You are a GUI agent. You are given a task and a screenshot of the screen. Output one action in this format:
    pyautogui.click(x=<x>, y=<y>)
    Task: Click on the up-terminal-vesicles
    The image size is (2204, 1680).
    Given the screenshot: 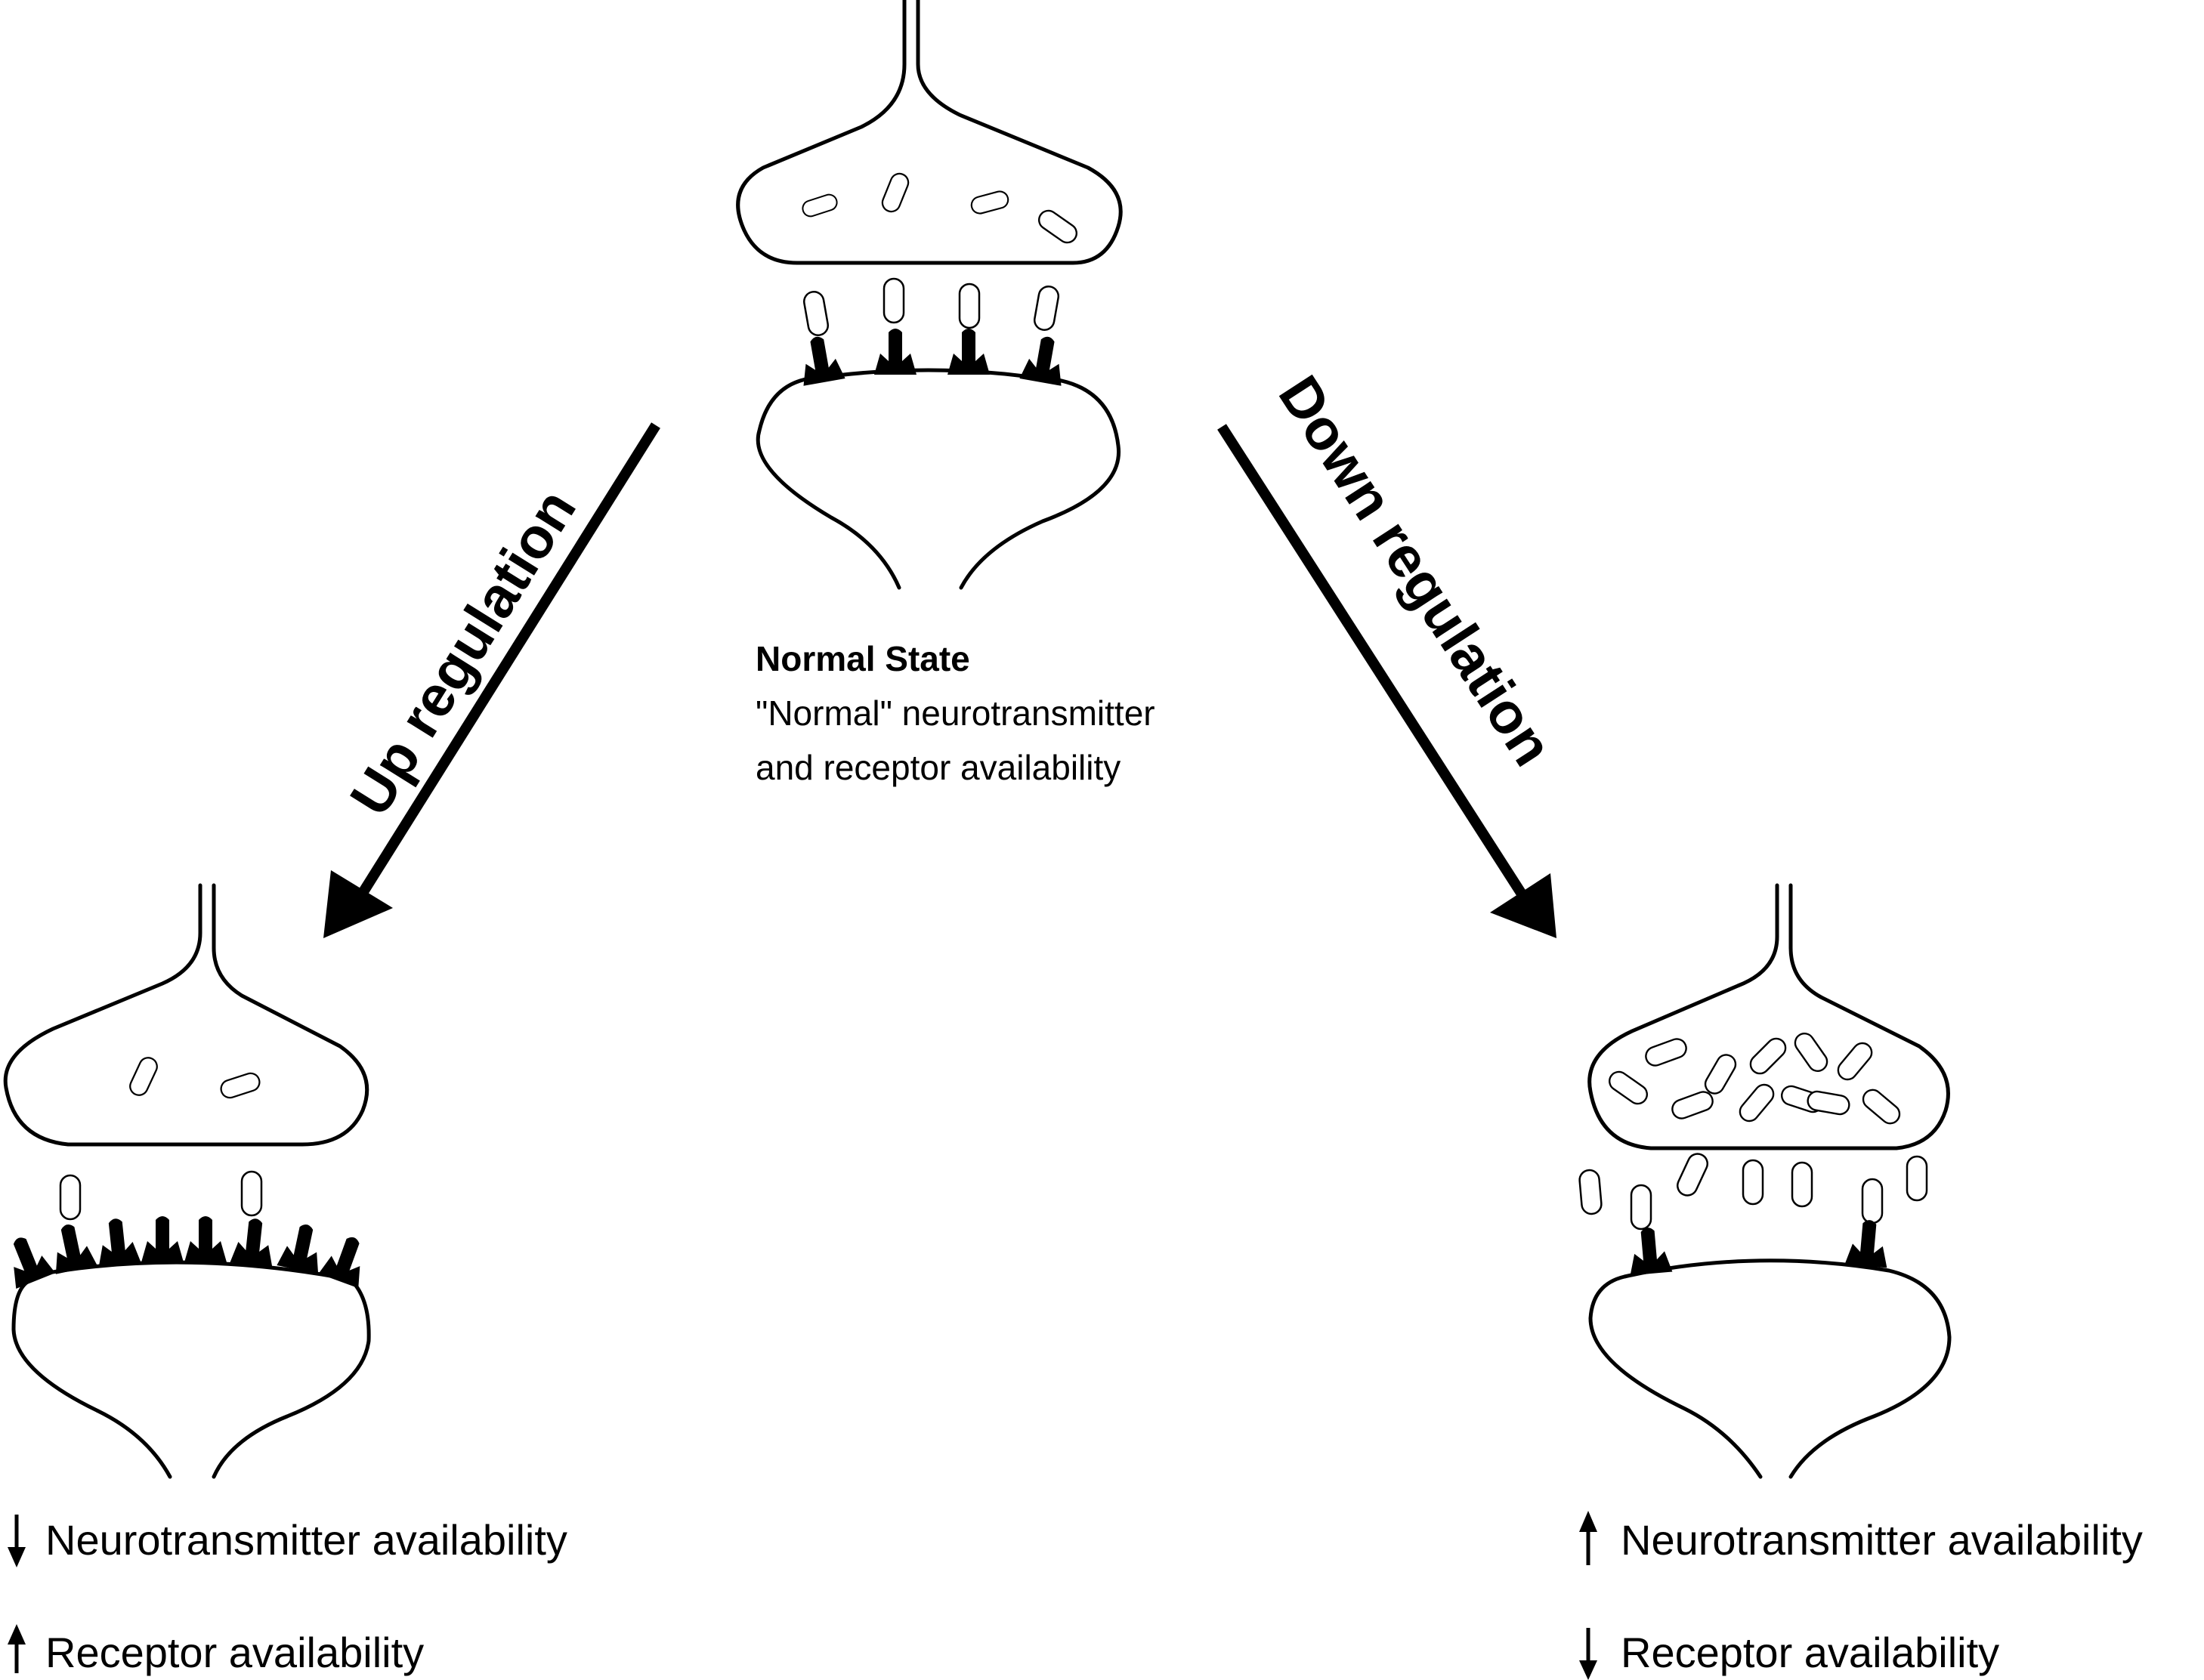 What is the action you would take?
    pyautogui.click(x=194, y=1077)
    